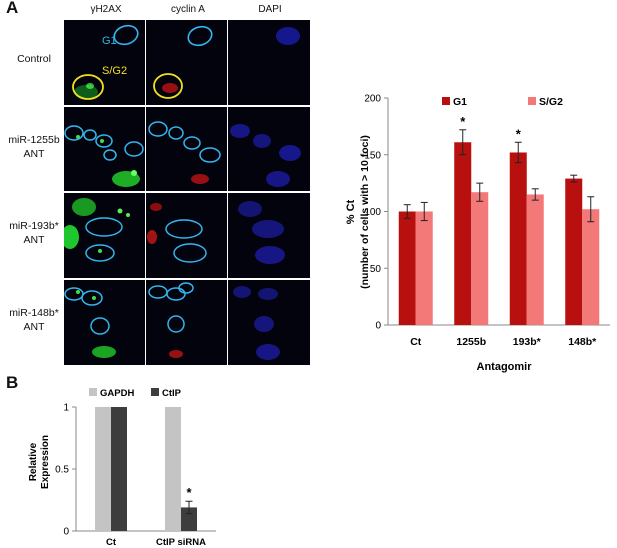 Image resolution: width=617 pixels, height=548 pixels. What do you see at coordinates (62, 470) in the screenshot?
I see `y-tick-label: 0.5` at bounding box center [62, 470].